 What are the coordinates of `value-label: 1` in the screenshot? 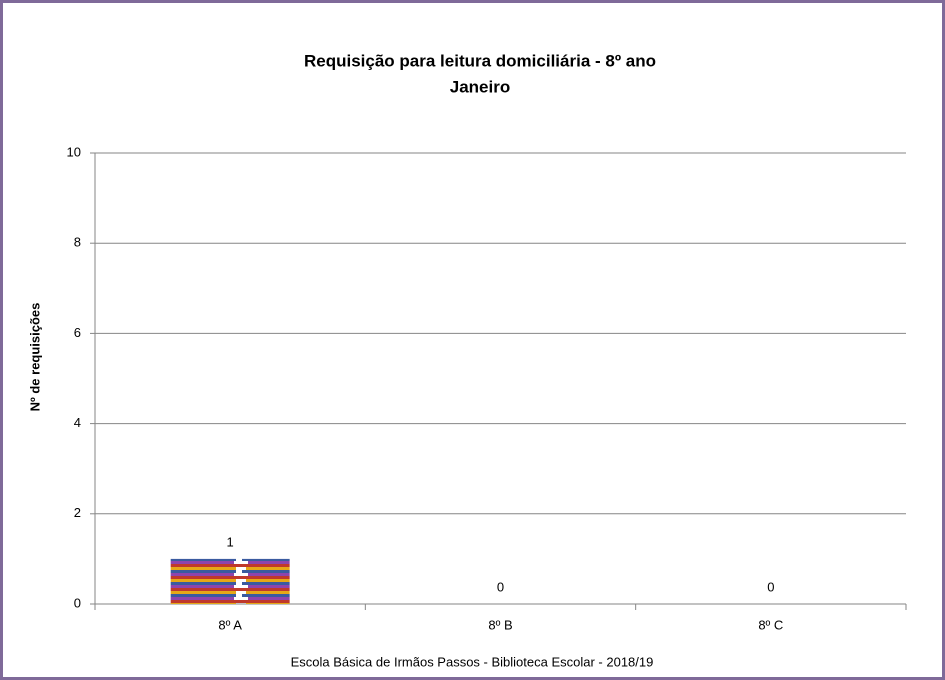 It's located at (230, 541).